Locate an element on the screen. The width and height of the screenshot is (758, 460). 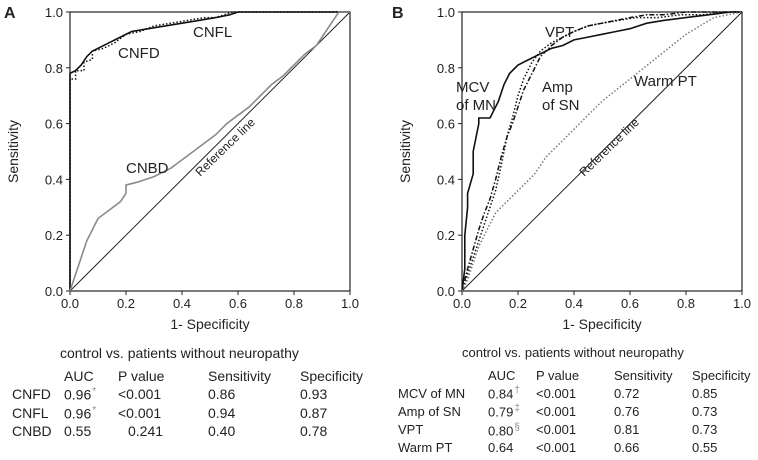
table-cell: 0.40 is located at coordinates (222, 431).